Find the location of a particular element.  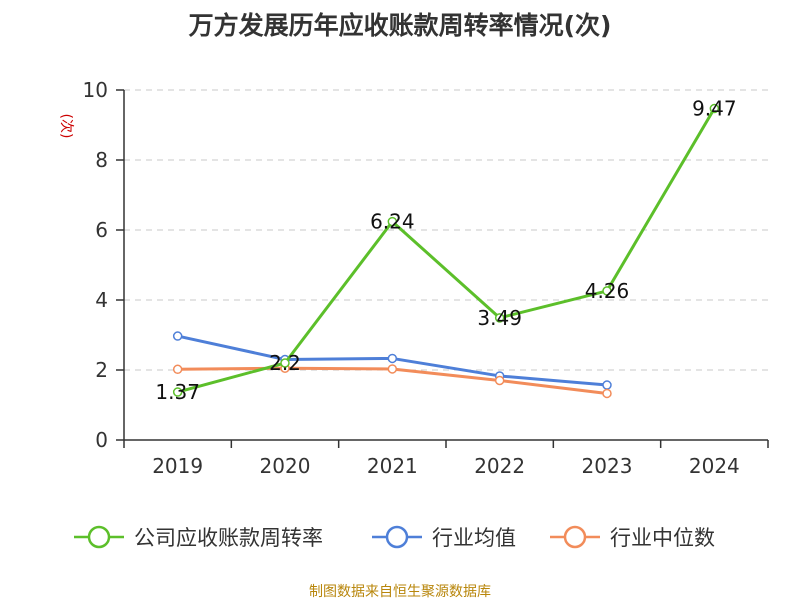

source-note: 制图数据来自恒生聚源数据库 is located at coordinates (400, 592).